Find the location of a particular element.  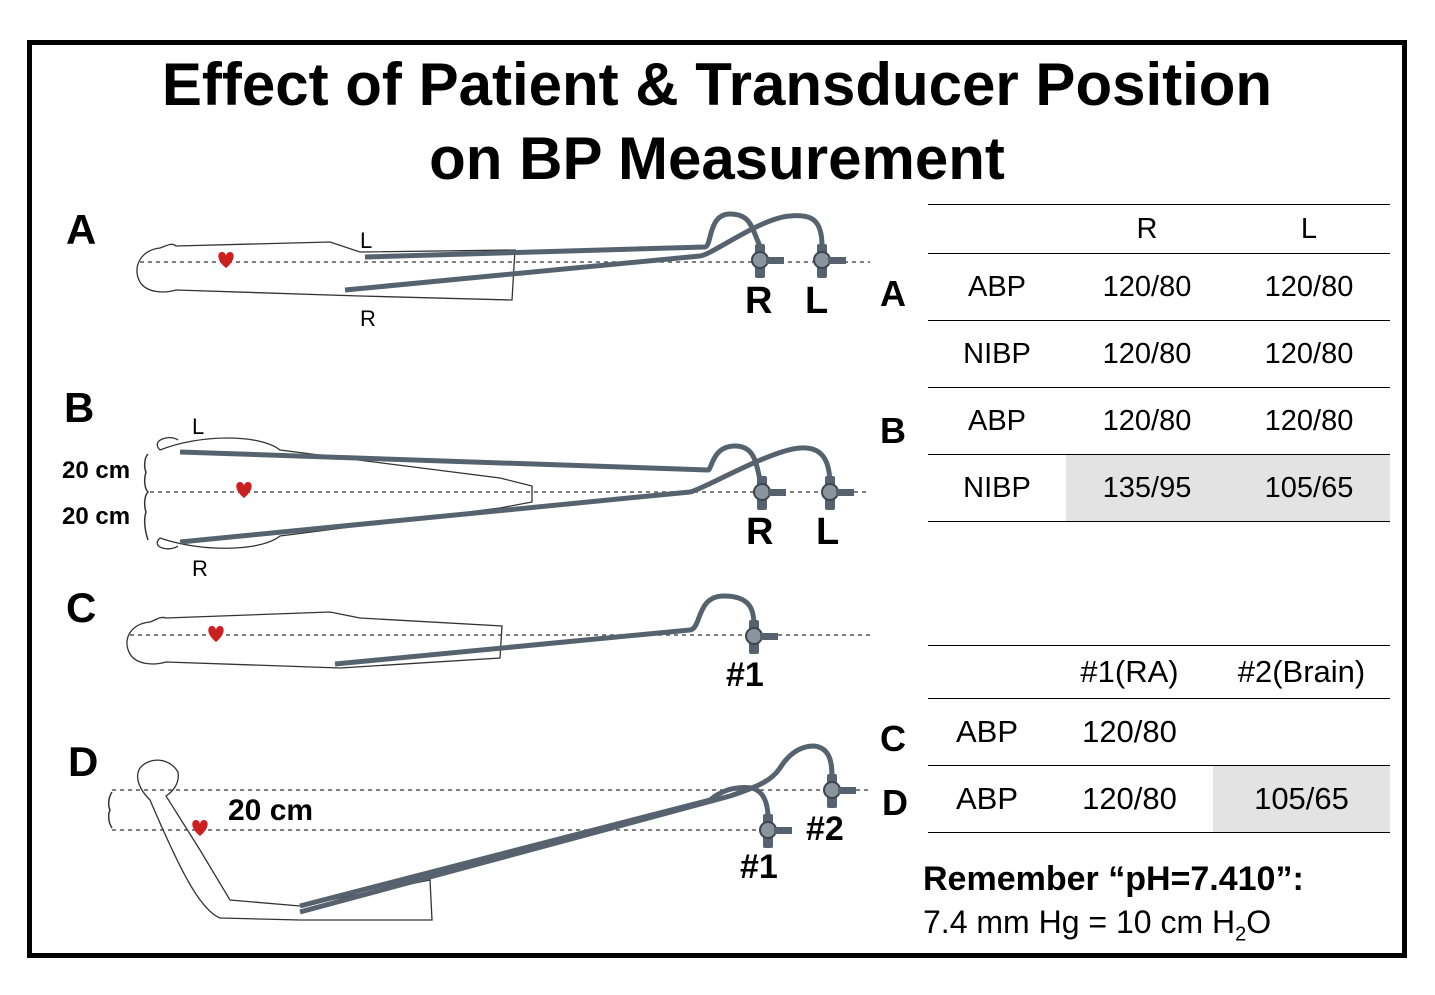

table-header-row: R L is located at coordinates (1159, 229).